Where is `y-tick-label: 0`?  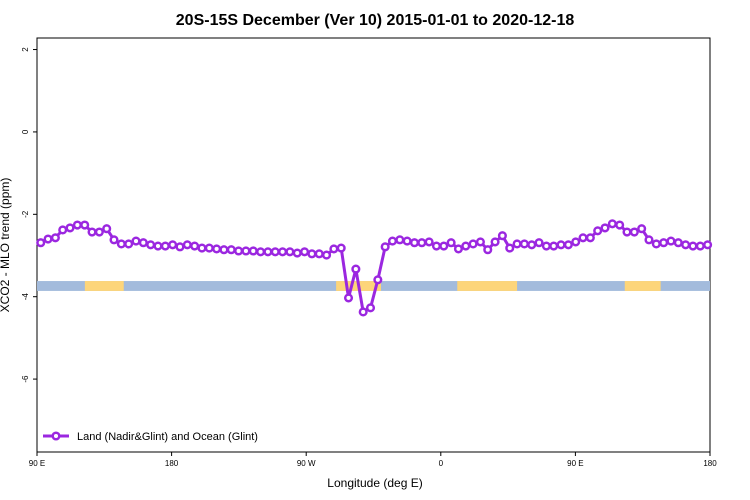
y-tick-label: 0 is located at coordinates (25, 131).